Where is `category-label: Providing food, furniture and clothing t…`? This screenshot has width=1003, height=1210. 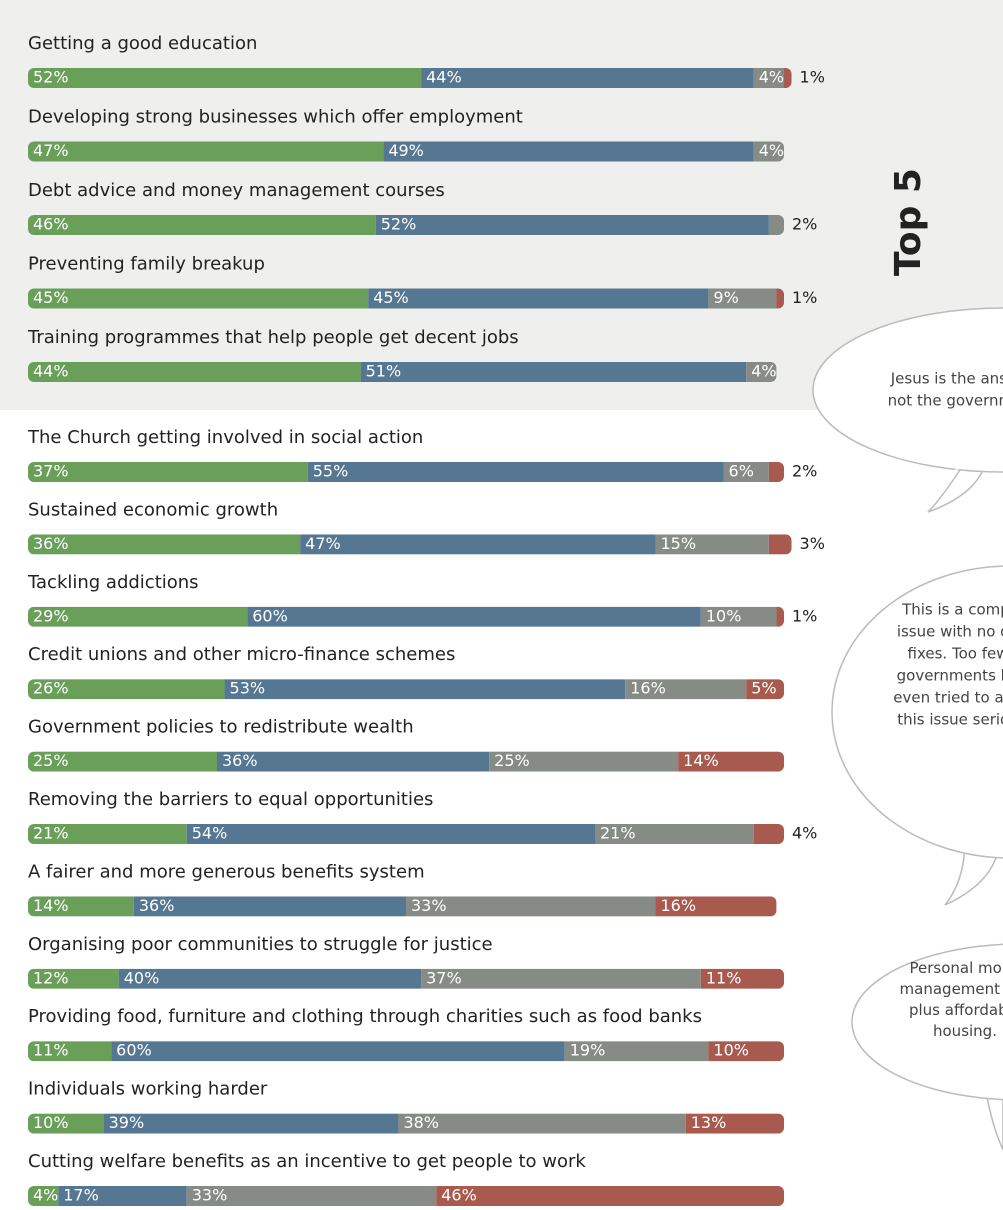 category-label: Providing food, furniture and clothing t… is located at coordinates (365, 1016).